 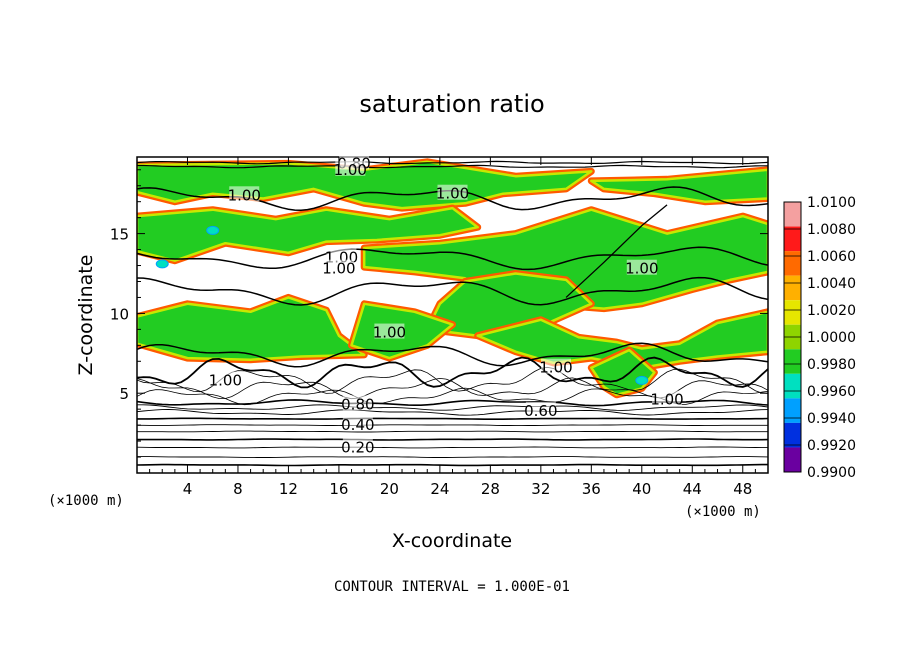 What do you see at coordinates (86, 315) in the screenshot?
I see `y-axis-label: Z-coordinate` at bounding box center [86, 315].